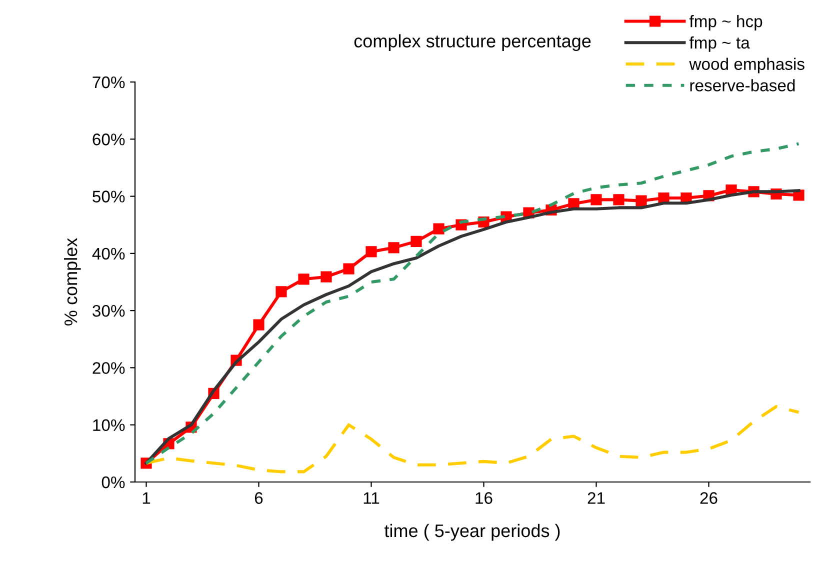  I want to click on x-tick-label: 1, so click(146, 498).